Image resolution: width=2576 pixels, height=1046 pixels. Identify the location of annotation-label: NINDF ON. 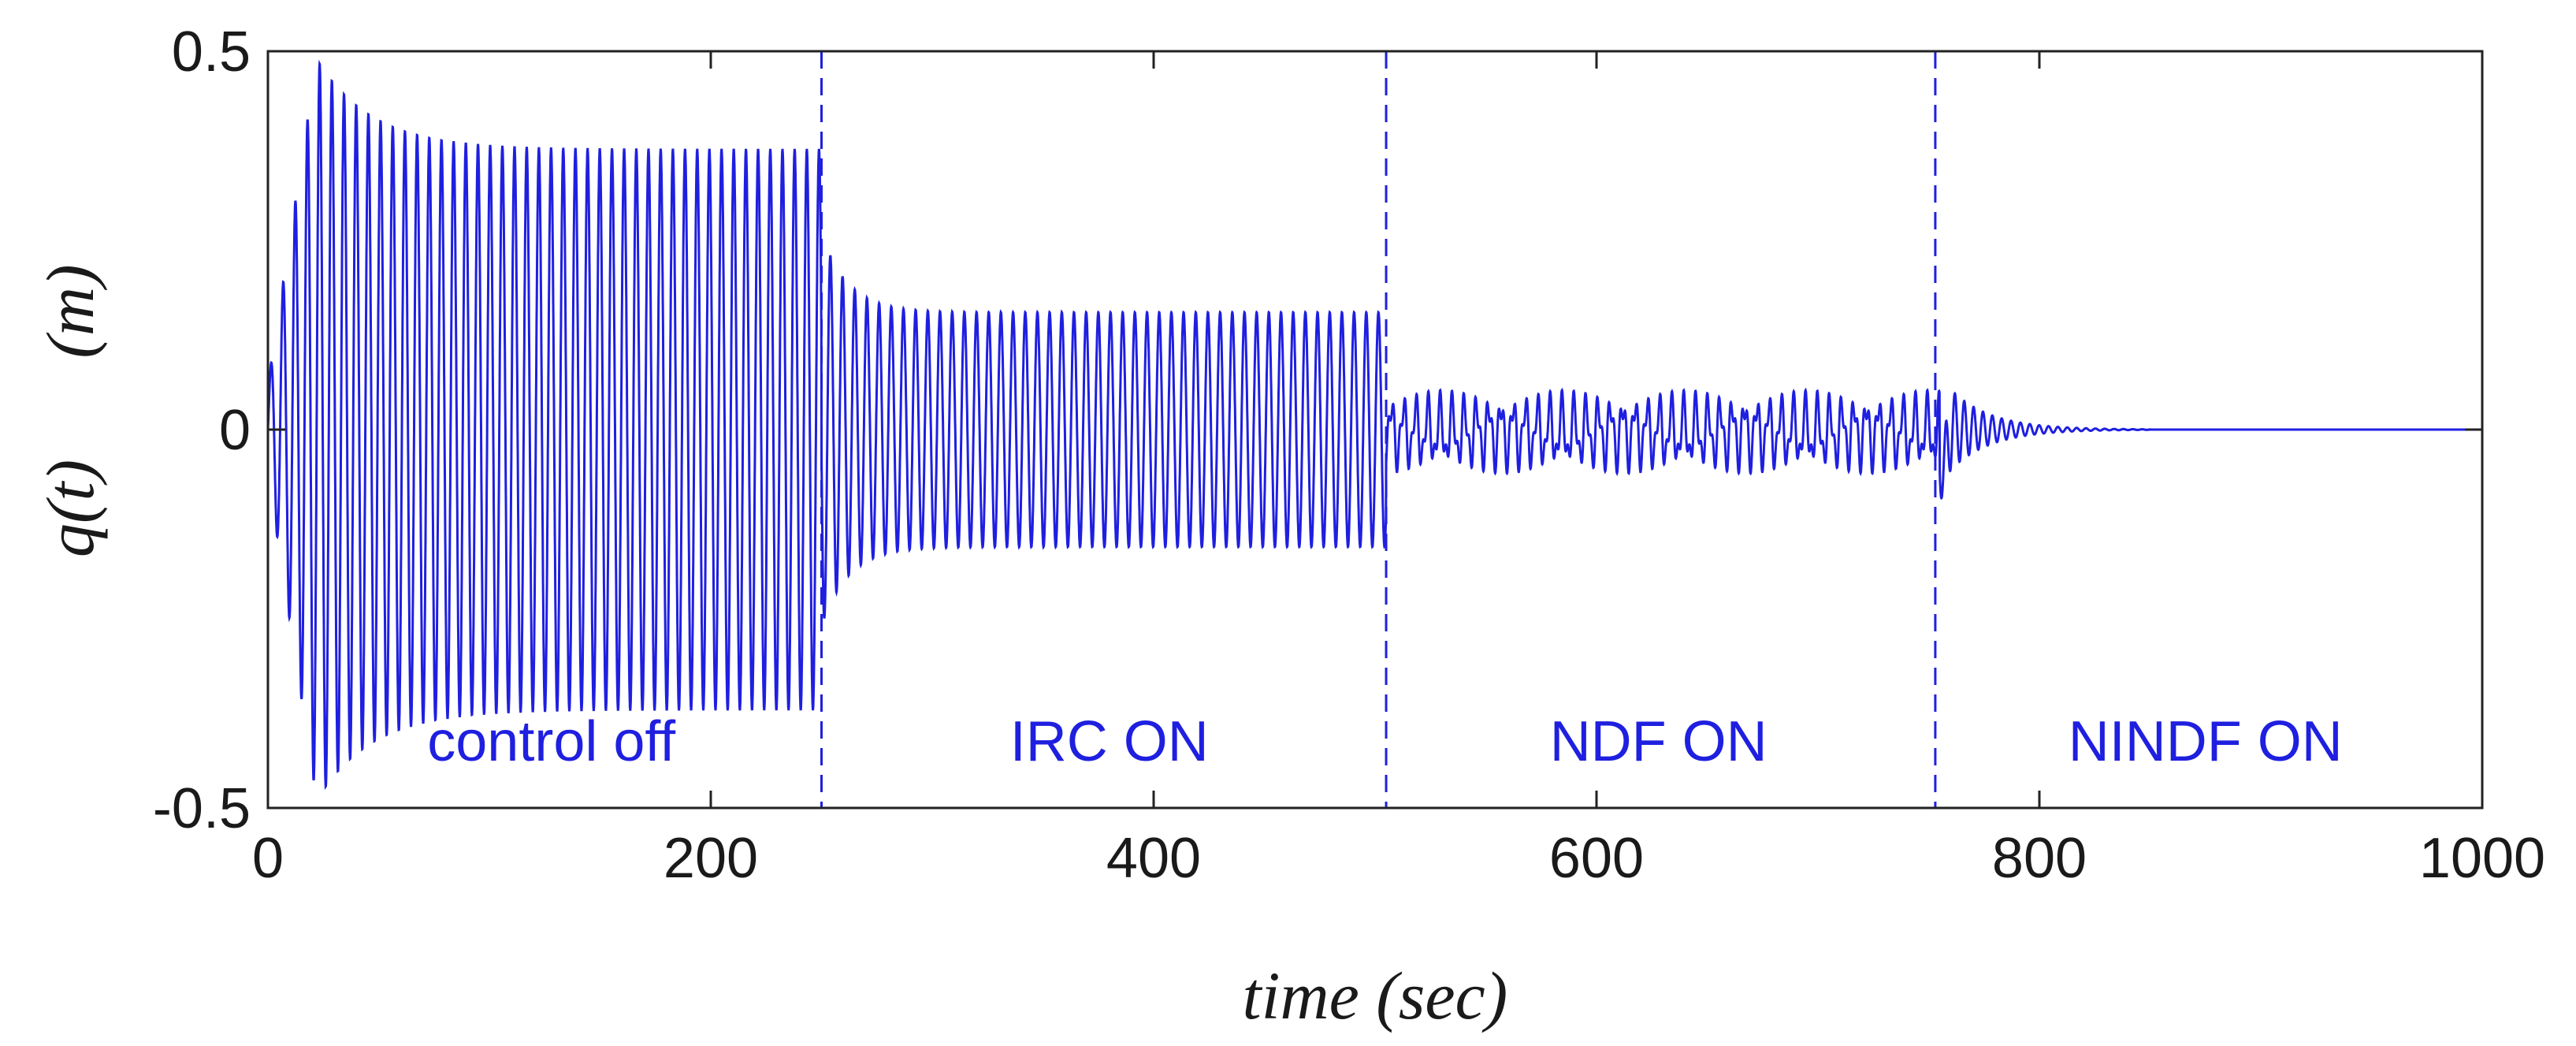
(2206, 741).